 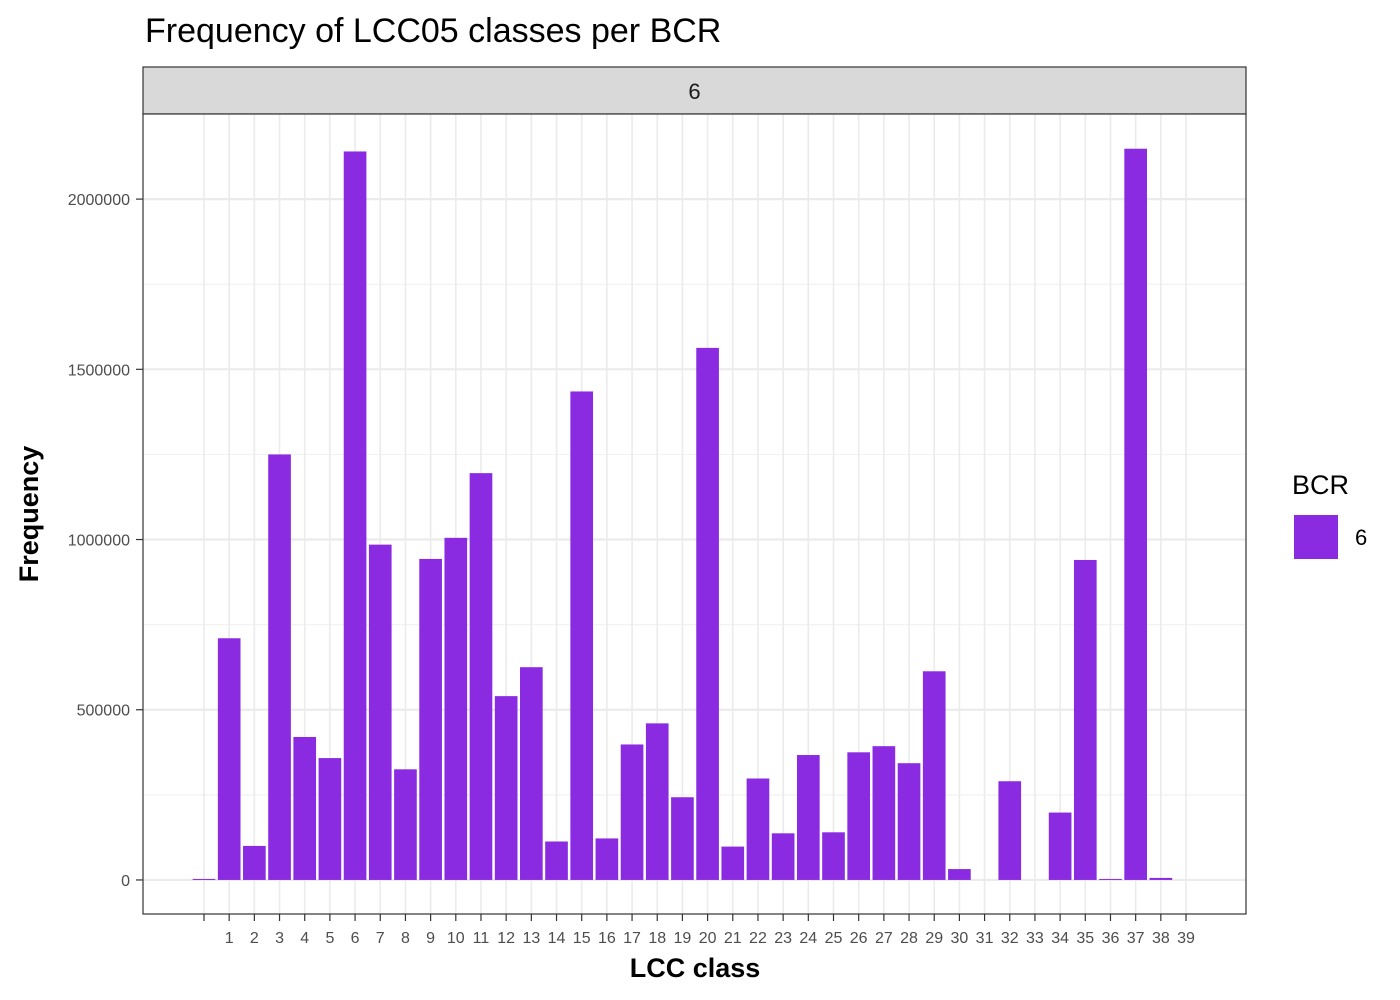 I want to click on x-tick-label: 1, so click(x=229, y=938).